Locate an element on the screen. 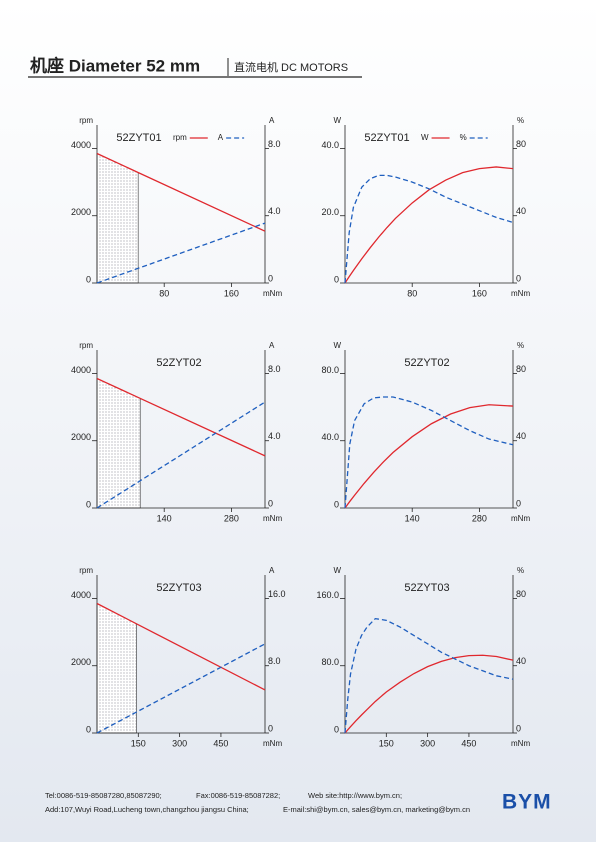 The height and width of the screenshot is (842, 596). footer-web: Web site:http://www.bym.cn; is located at coordinates (355, 795).